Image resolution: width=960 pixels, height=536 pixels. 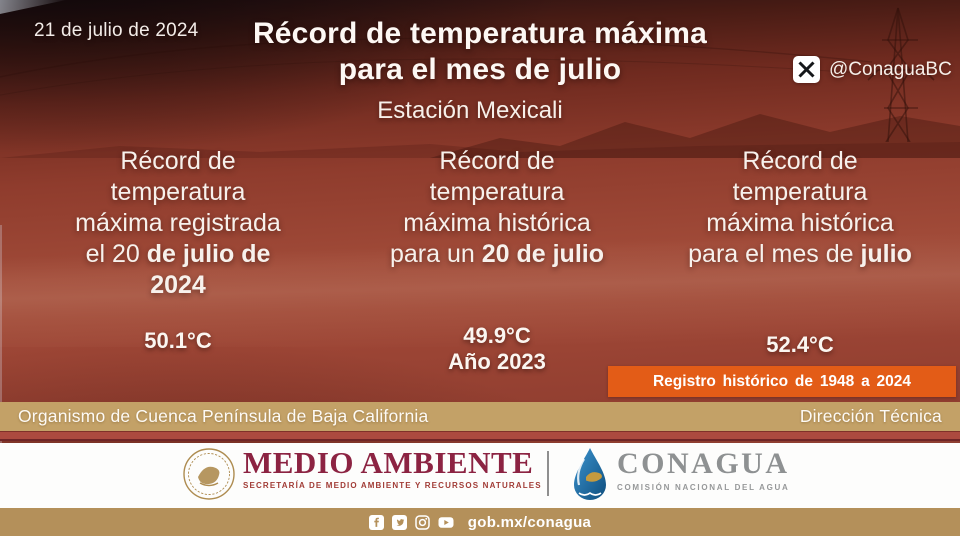 I want to click on divider-strip, so click(x=480, y=436).